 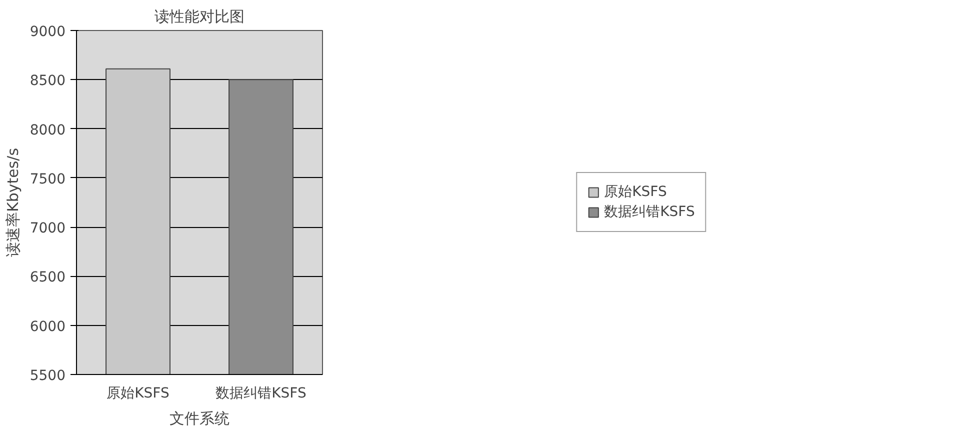 What do you see at coordinates (200, 419) in the screenshot?
I see `x-axis-title: 文件系统` at bounding box center [200, 419].